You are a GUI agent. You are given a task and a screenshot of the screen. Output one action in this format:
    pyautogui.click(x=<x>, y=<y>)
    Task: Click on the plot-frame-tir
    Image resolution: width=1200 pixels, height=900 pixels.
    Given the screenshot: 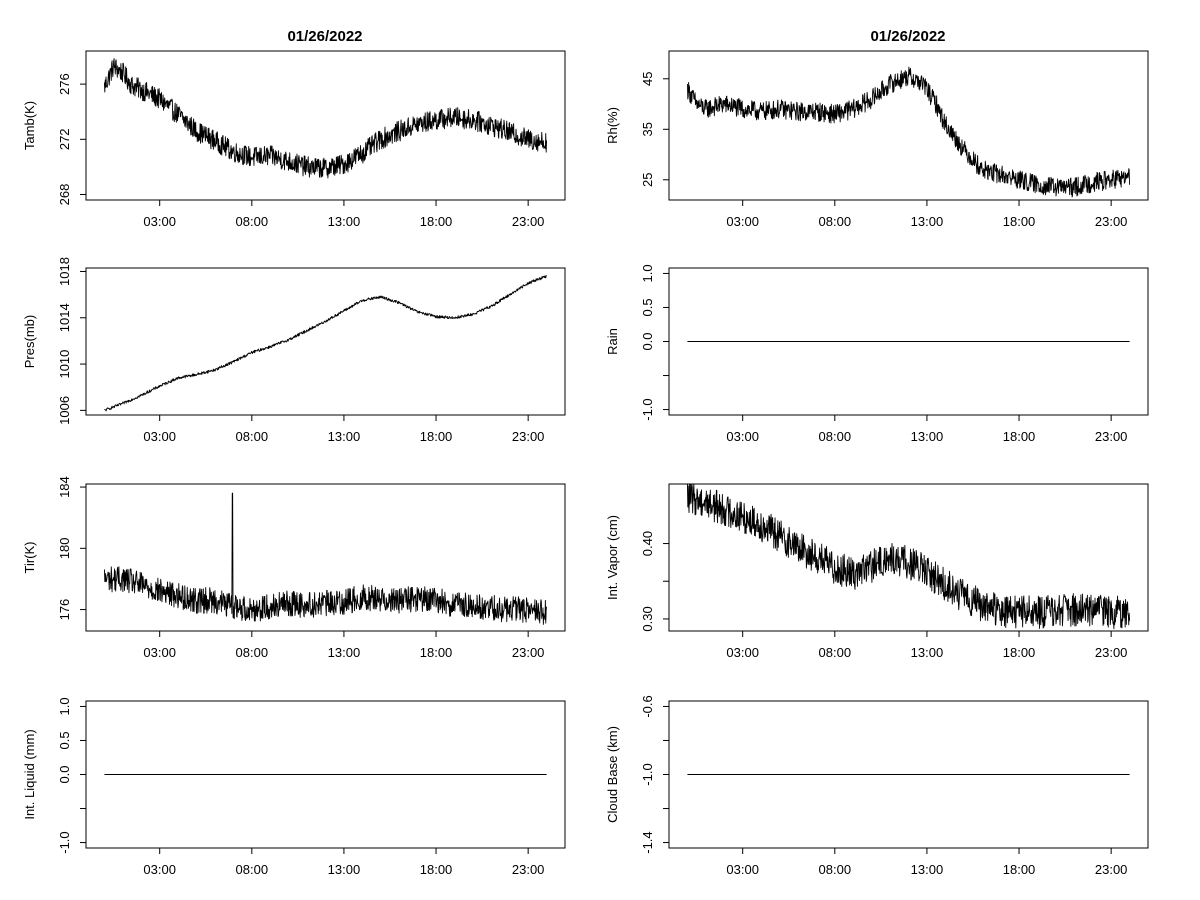 What is the action you would take?
    pyautogui.click(x=325, y=557)
    